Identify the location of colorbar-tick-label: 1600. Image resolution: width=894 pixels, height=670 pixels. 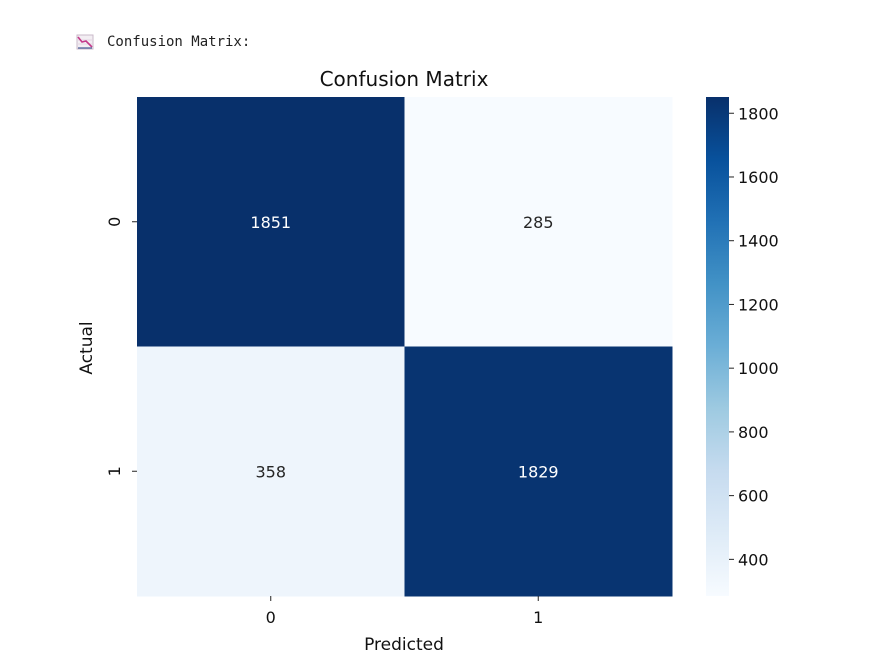
(758, 177).